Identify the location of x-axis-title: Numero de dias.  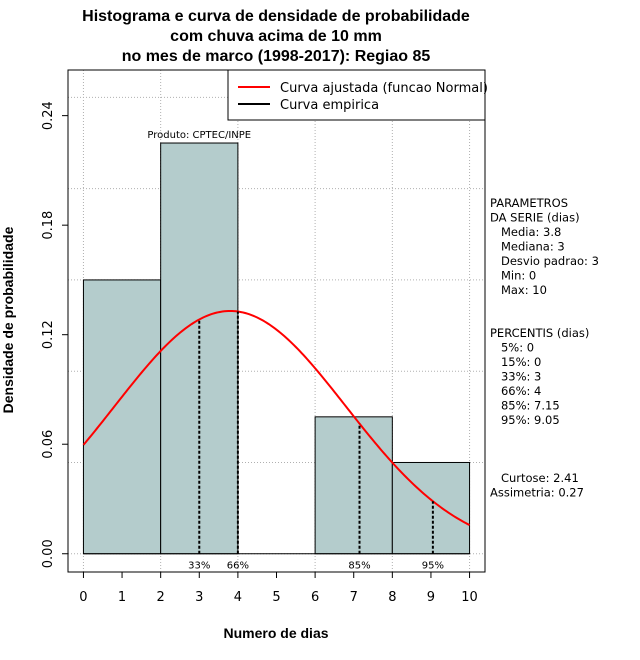
(275, 633).